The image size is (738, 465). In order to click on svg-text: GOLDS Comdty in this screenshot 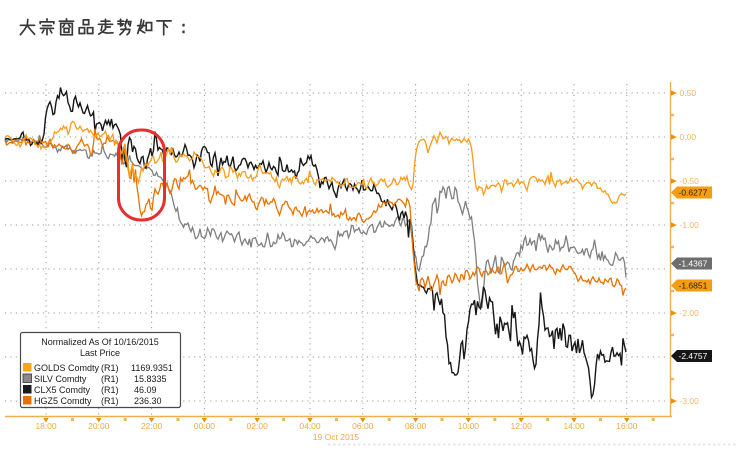, I will do `click(67, 368)`.